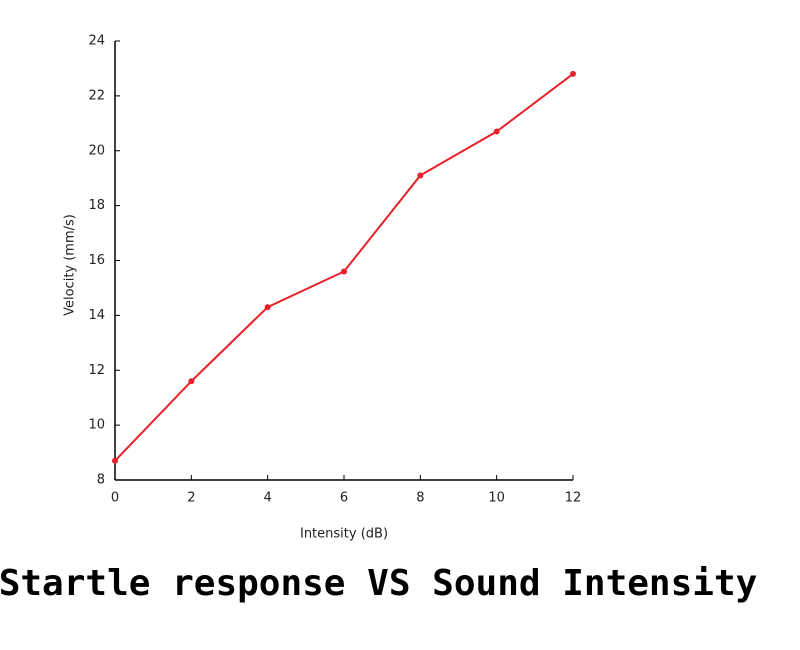 The height and width of the screenshot is (650, 800). Describe the element at coordinates (496, 498) in the screenshot. I see `x-tick-label: 10` at that location.